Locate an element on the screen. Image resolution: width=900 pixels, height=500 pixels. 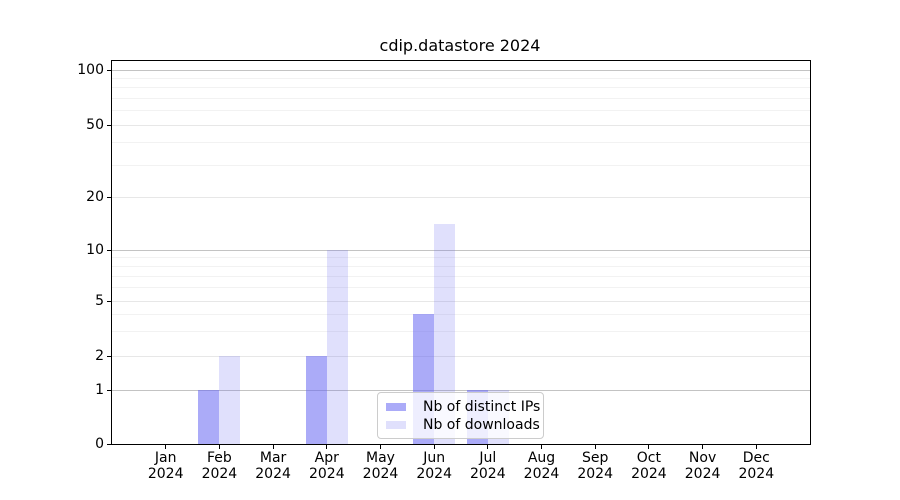
x-tick-label-month: Apr is located at coordinates (326, 458).